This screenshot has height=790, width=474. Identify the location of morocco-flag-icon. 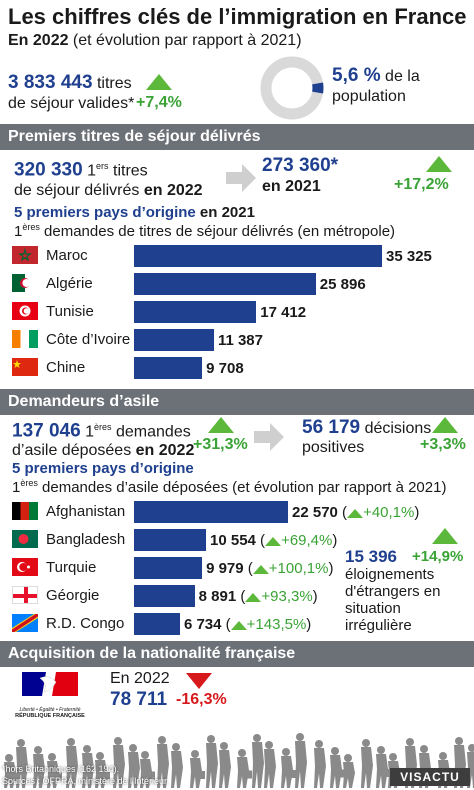
(25, 255).